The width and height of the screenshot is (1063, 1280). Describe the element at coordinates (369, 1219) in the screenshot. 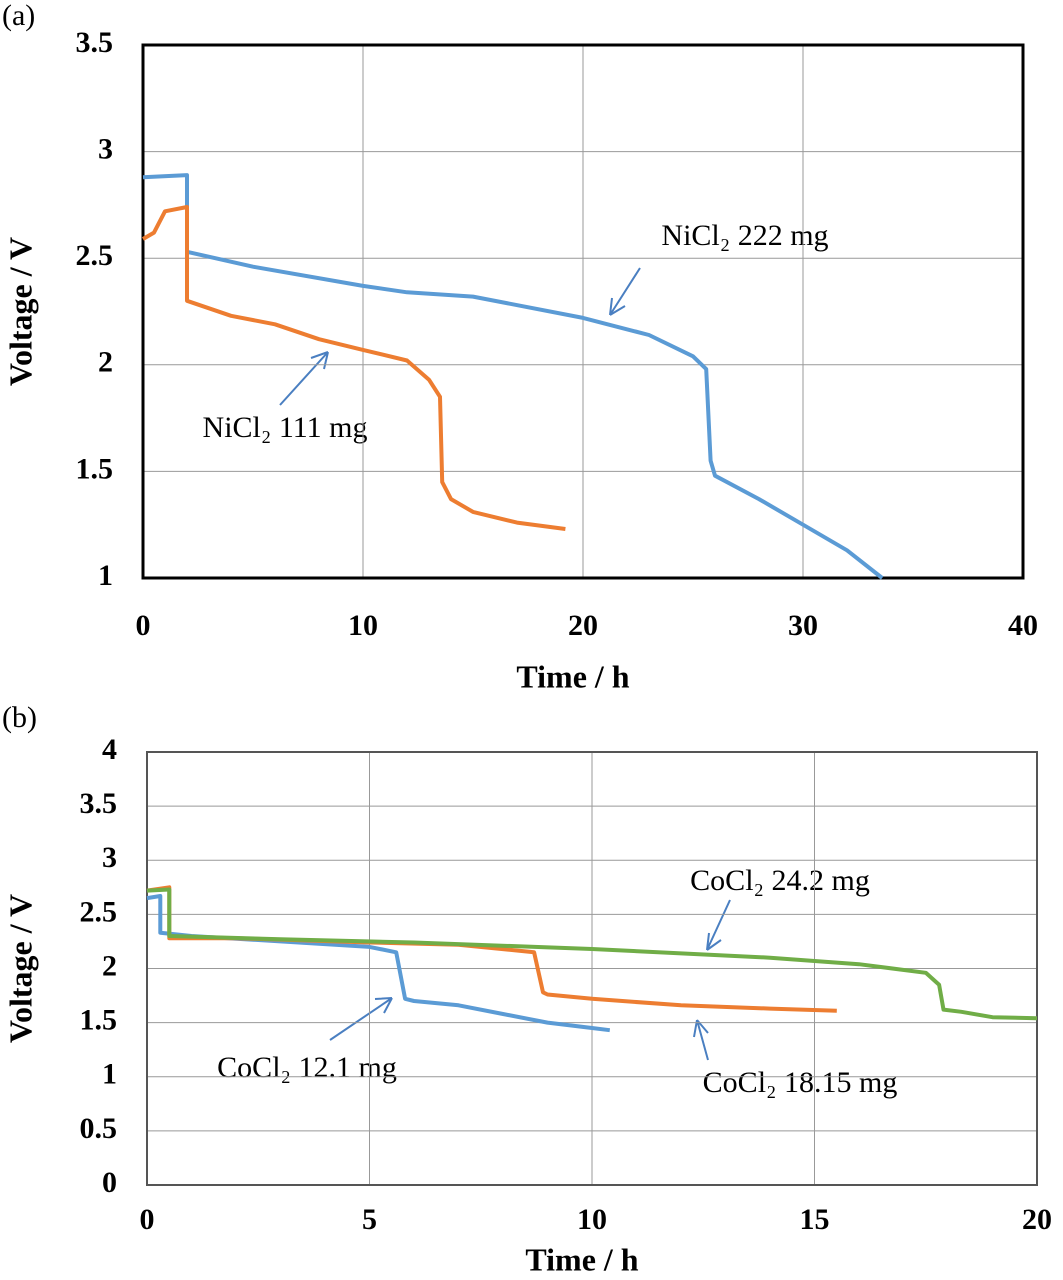

I see `x-tick-label: 5` at that location.